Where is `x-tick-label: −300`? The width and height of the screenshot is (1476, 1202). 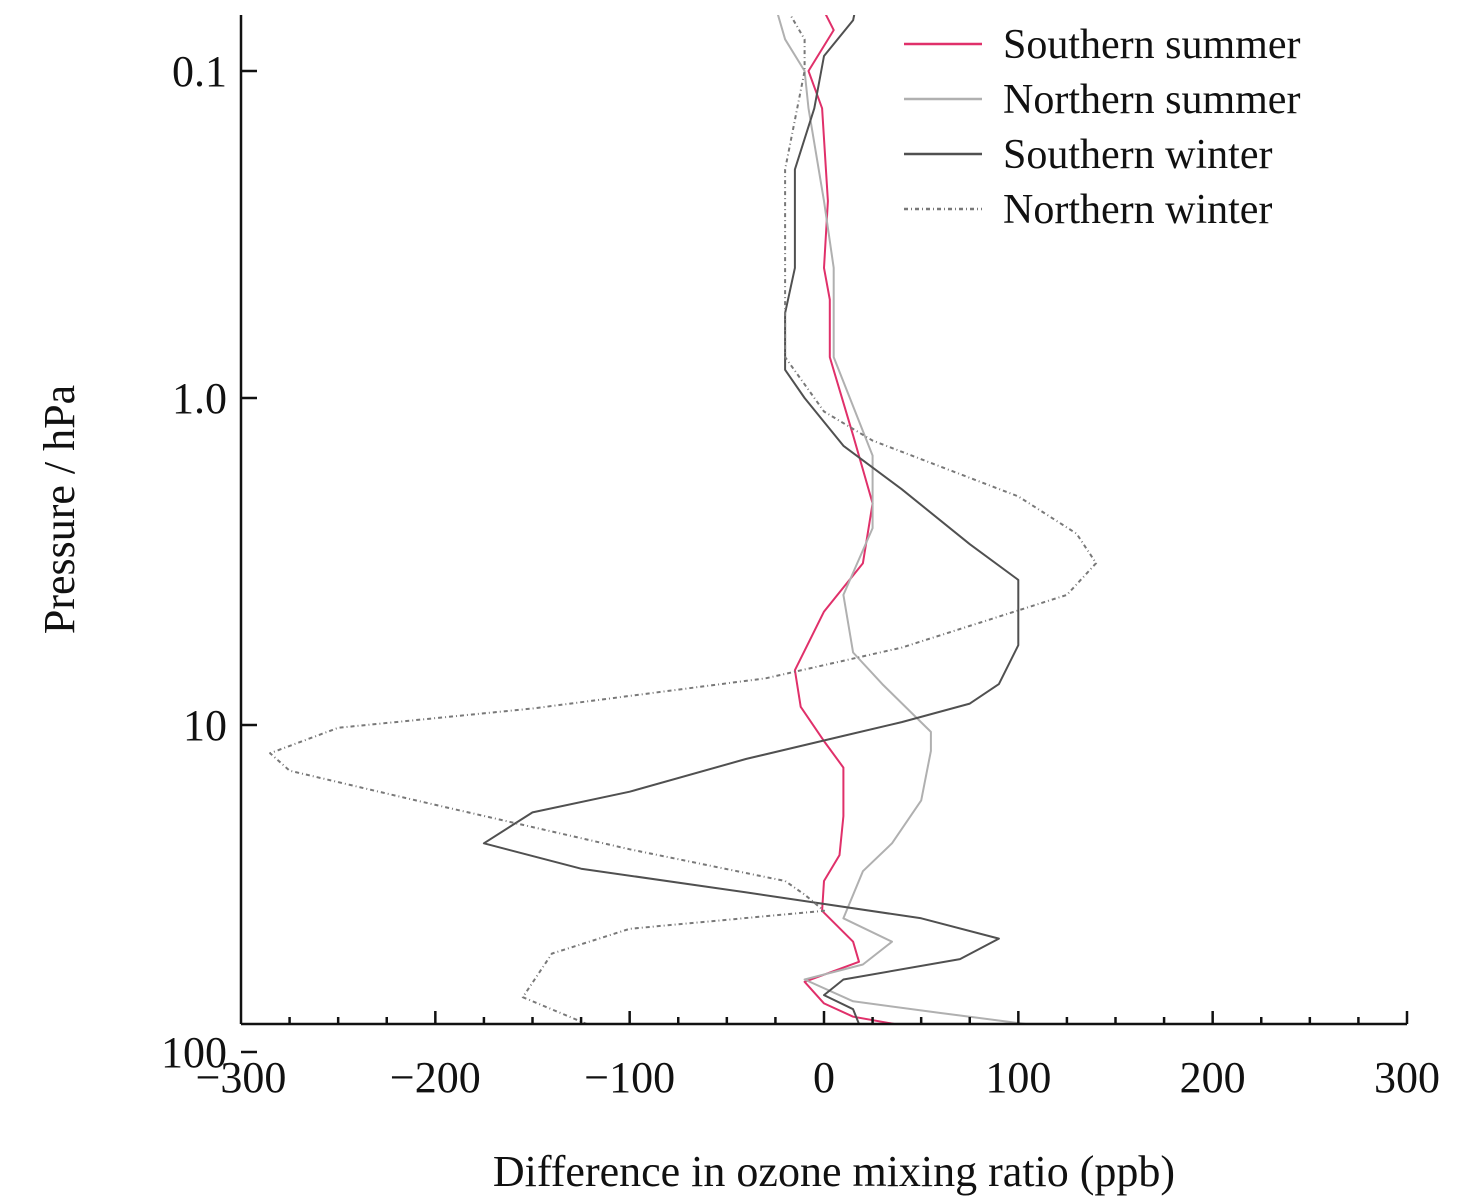 x-tick-label: −300 is located at coordinates (241, 1077).